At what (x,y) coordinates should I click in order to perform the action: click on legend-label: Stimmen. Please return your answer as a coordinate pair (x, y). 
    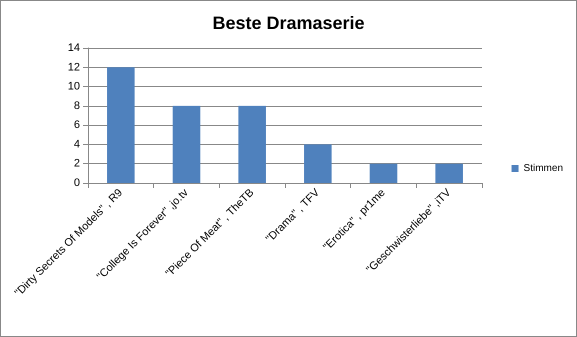
    Looking at the image, I should click on (543, 168).